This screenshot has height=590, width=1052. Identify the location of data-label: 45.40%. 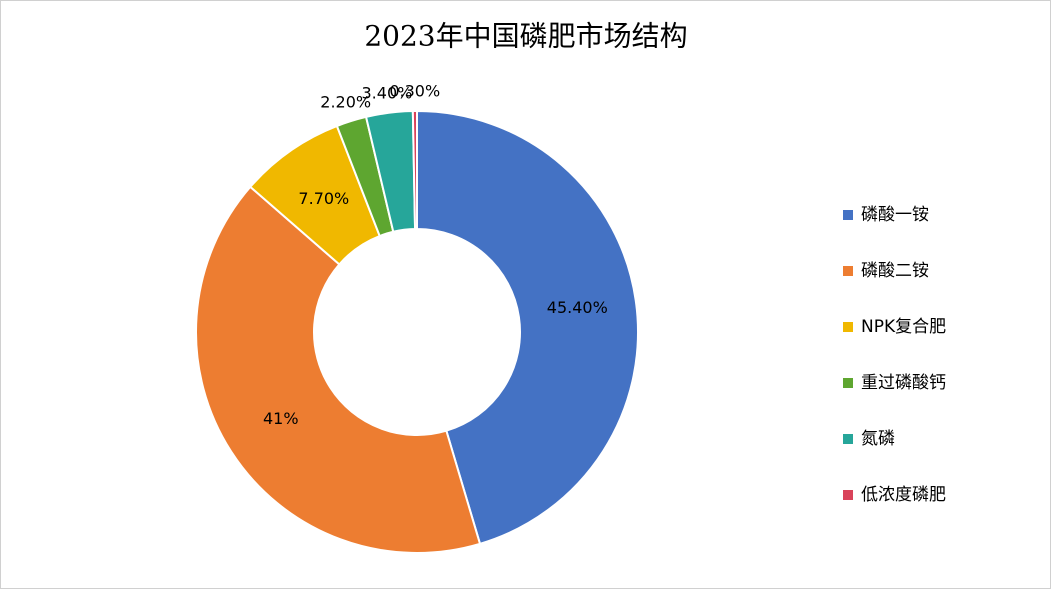
(577, 307).